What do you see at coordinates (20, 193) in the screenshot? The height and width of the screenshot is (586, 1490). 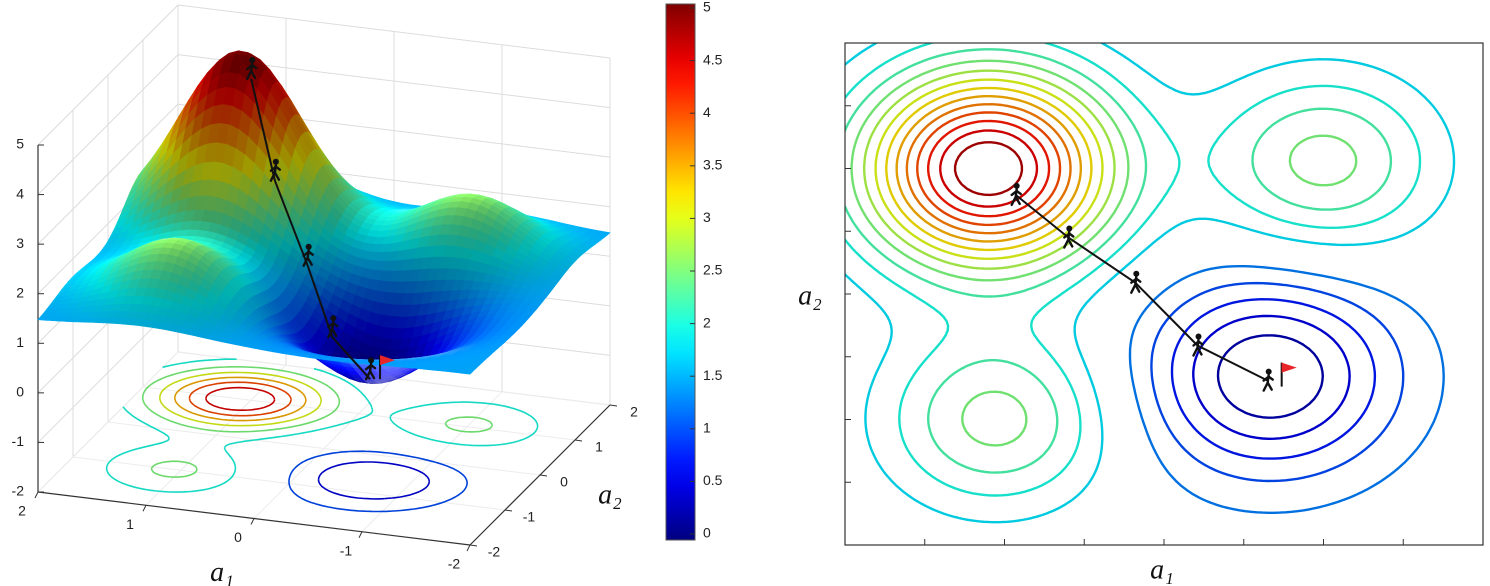 I see `z-tick-label: 4` at bounding box center [20, 193].